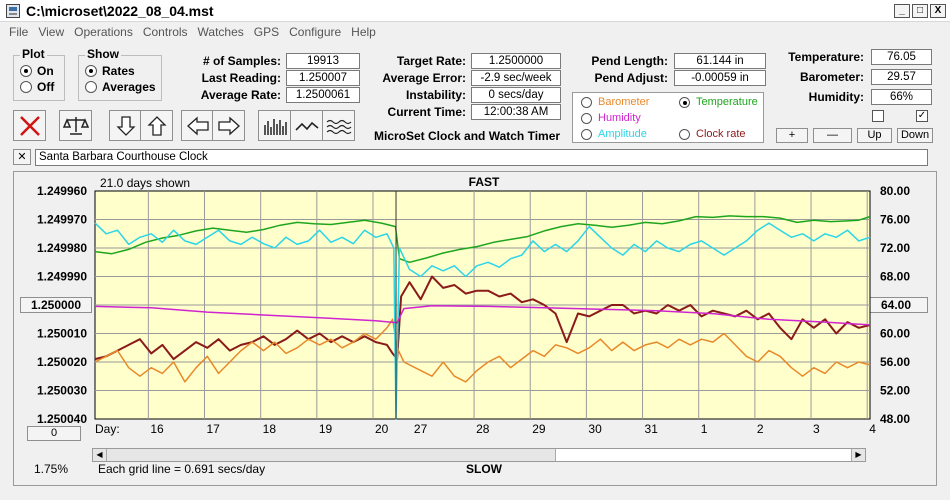 Image resolution: width=950 pixels, height=500 pixels. I want to click on down-button: Down, so click(915, 135).